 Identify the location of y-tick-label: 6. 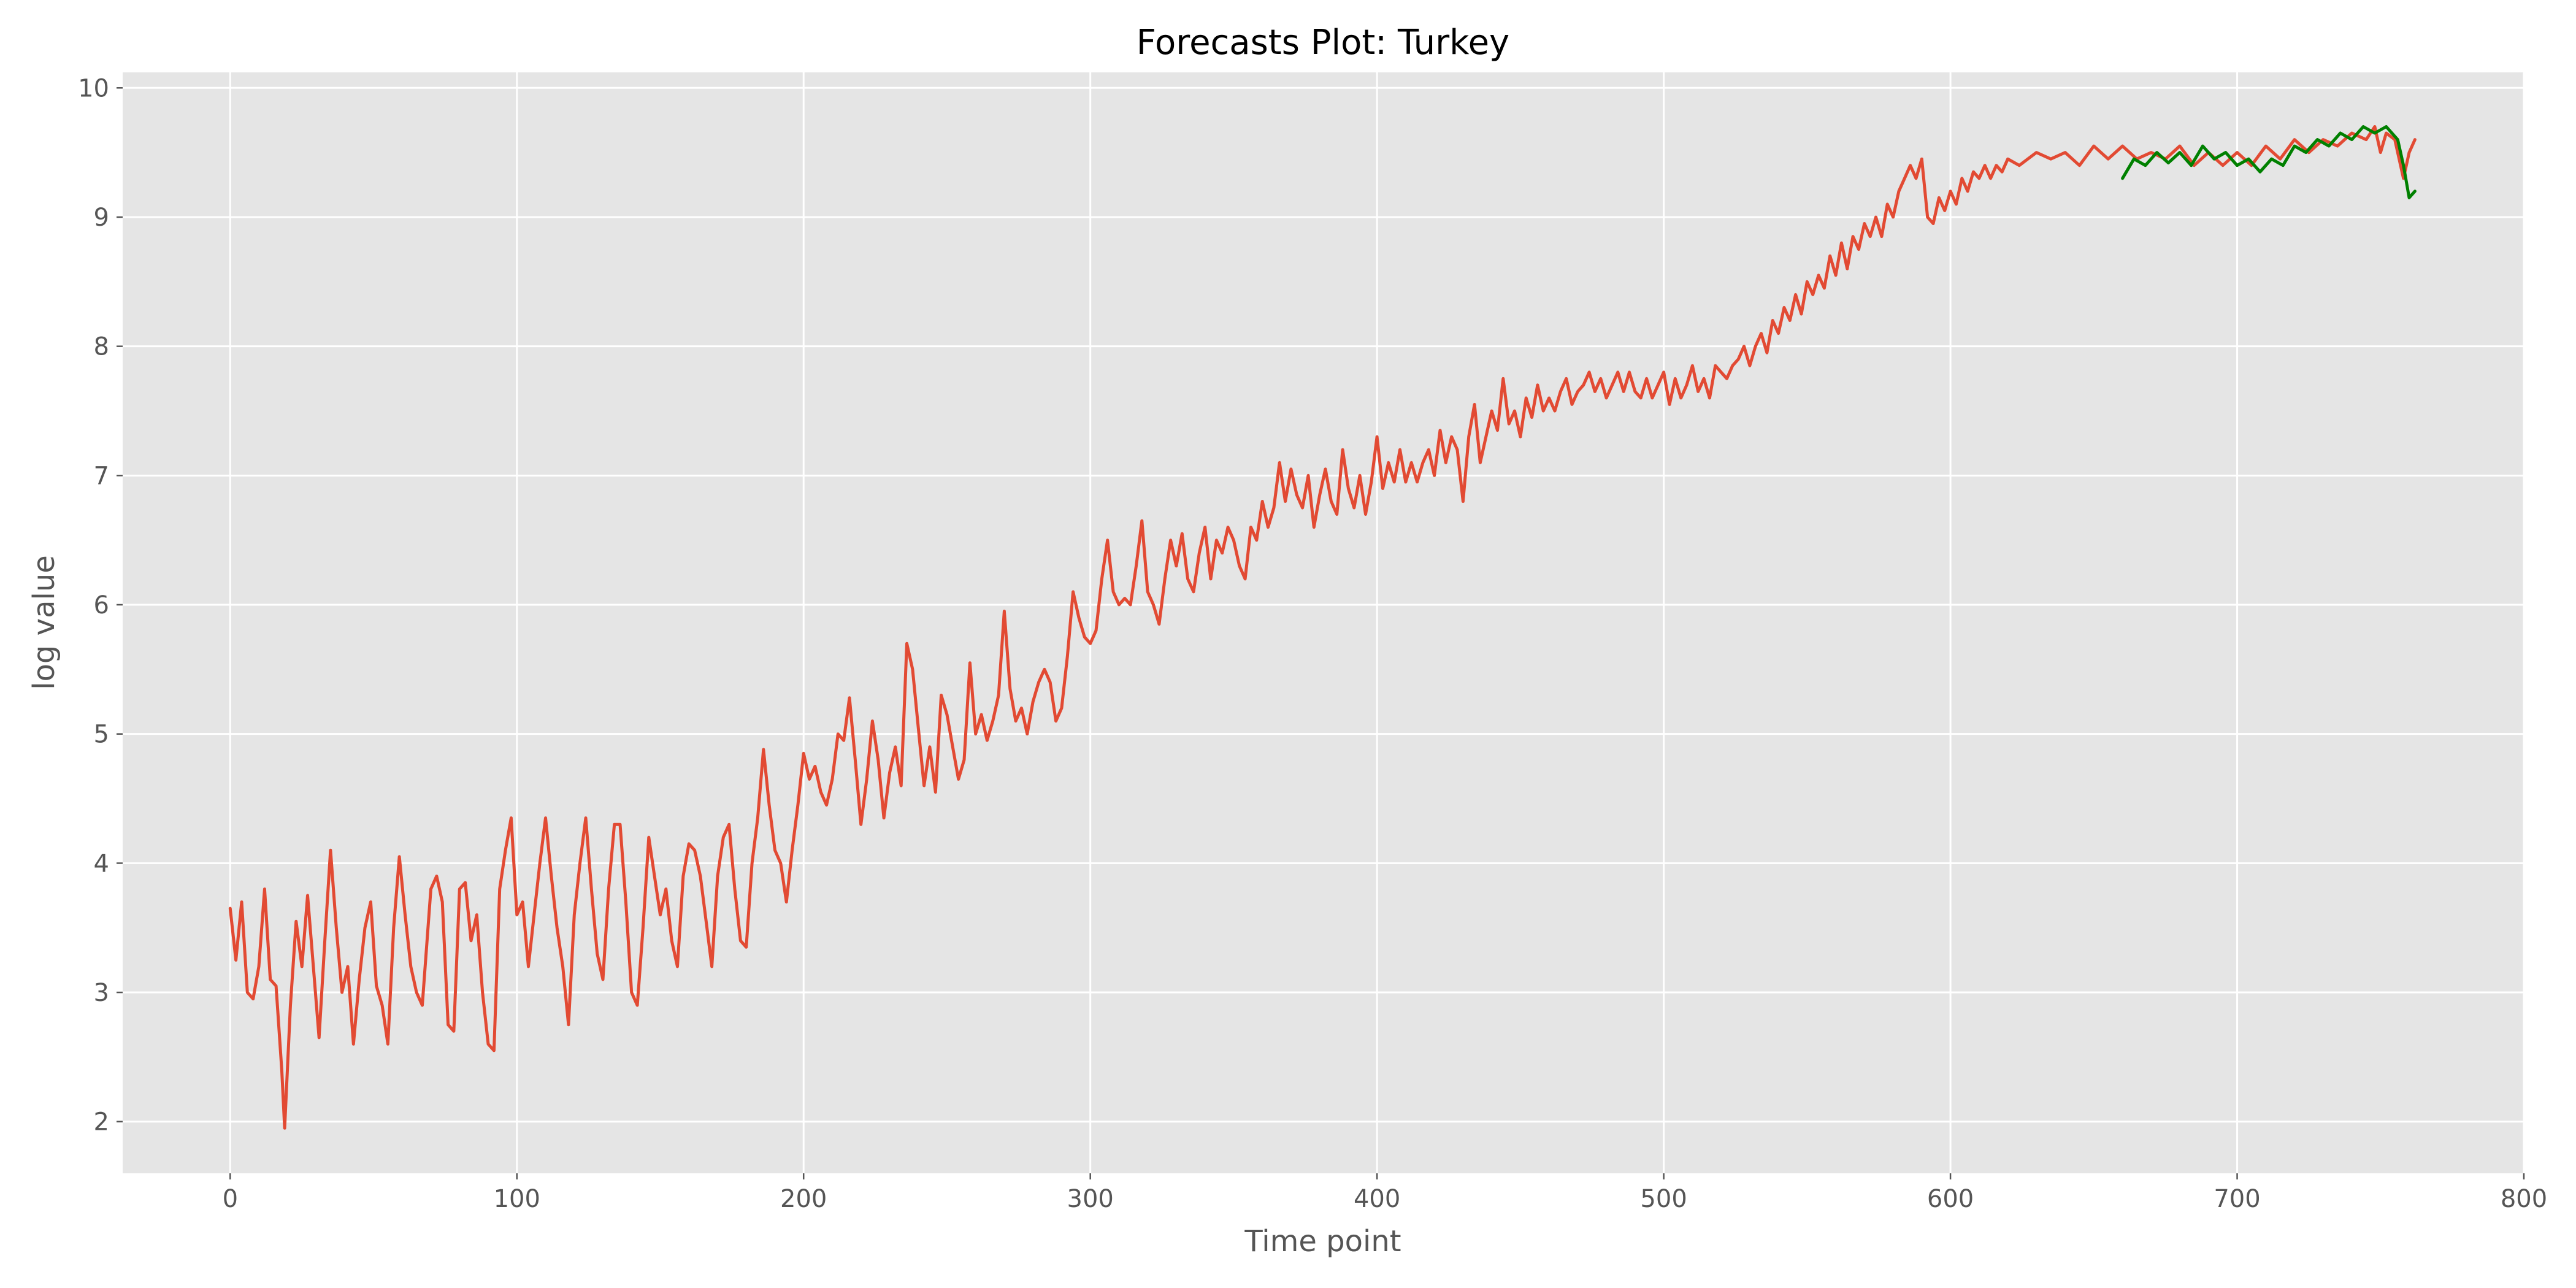
(101, 605).